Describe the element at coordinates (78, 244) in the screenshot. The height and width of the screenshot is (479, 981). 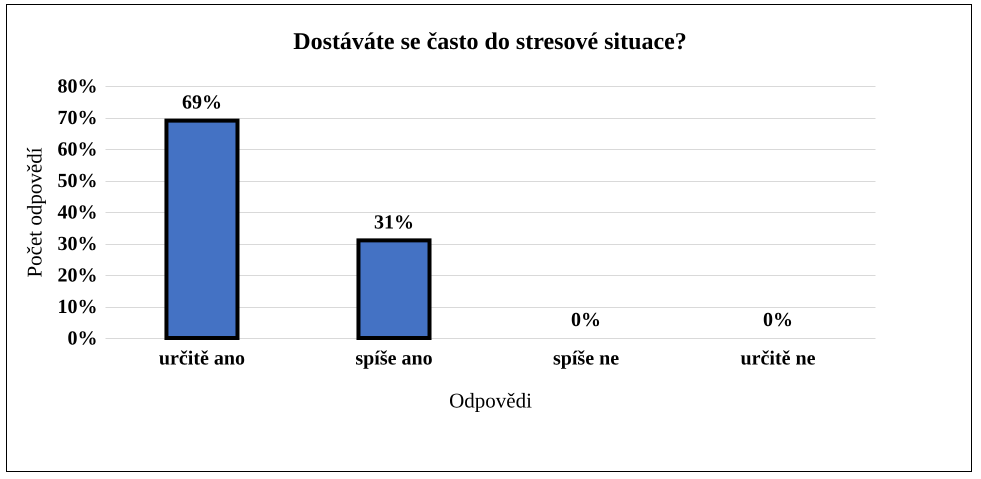
I see `y-tick-label: 30%` at that location.